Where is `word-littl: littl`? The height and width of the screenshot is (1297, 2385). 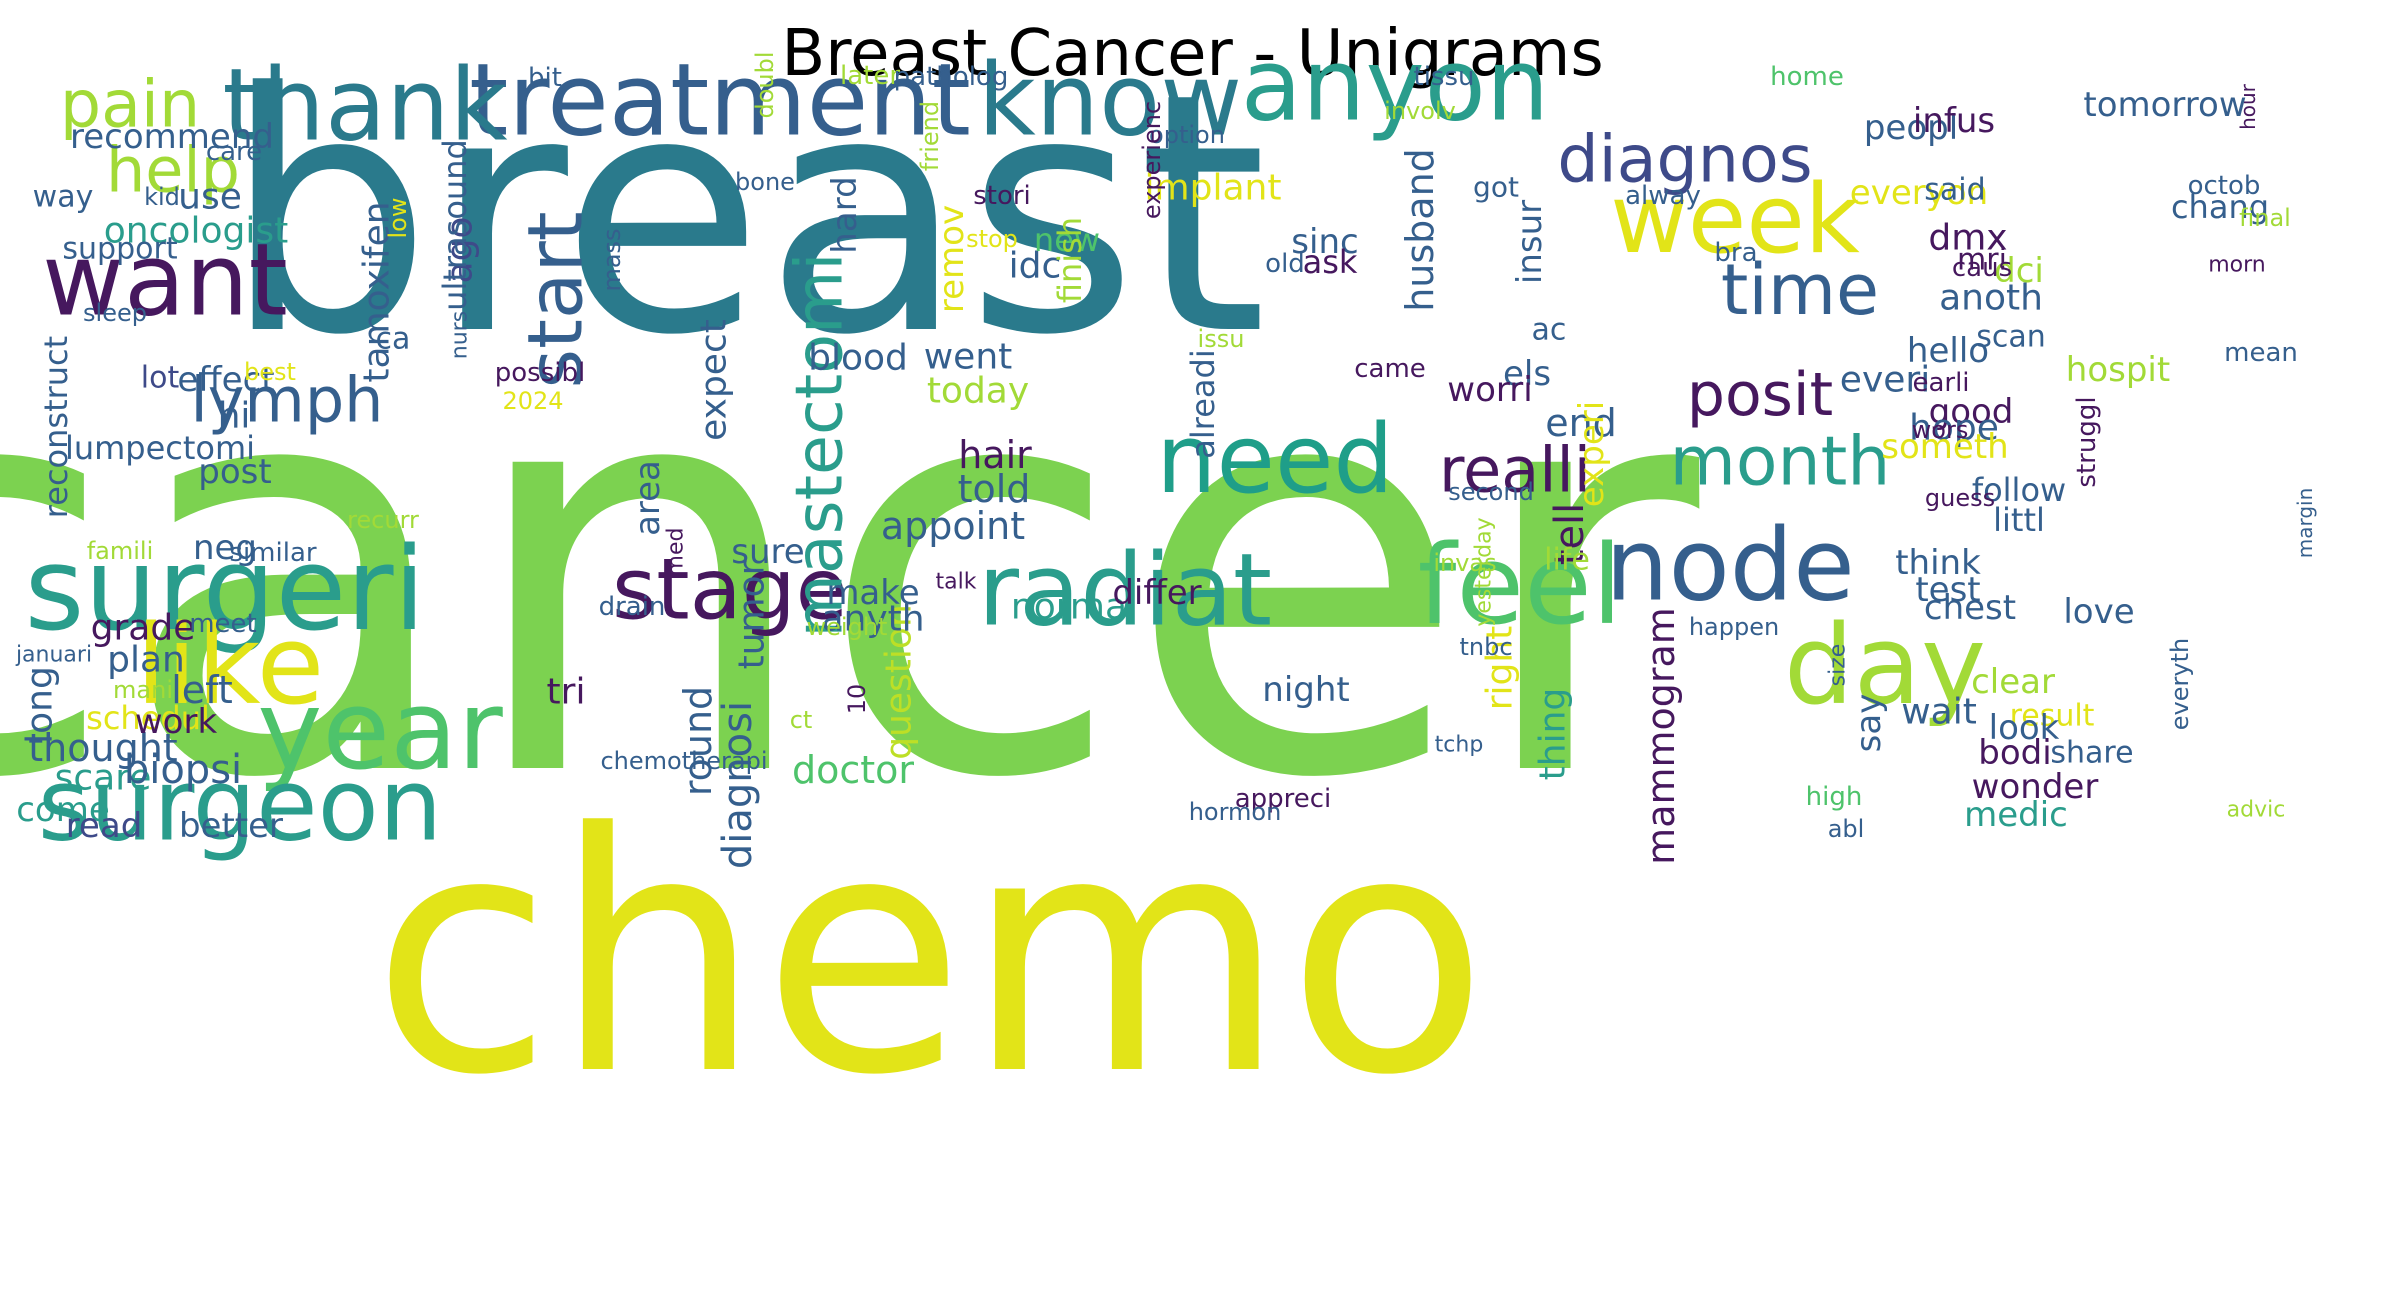
word-littl: littl is located at coordinates (2019, 520).